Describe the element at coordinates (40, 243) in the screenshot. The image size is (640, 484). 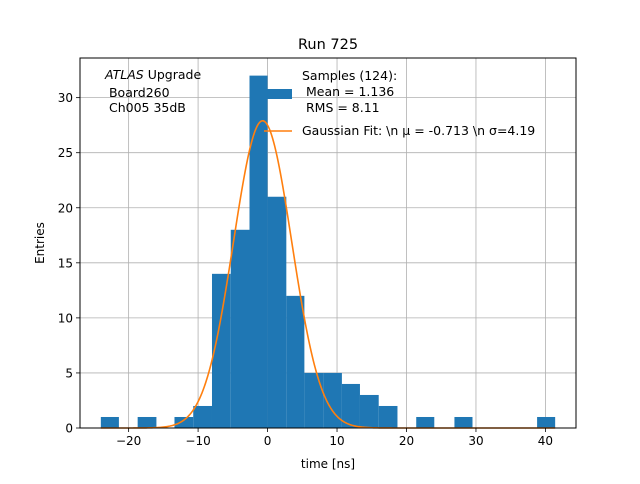
I see `y-axis-label: Entries` at that location.